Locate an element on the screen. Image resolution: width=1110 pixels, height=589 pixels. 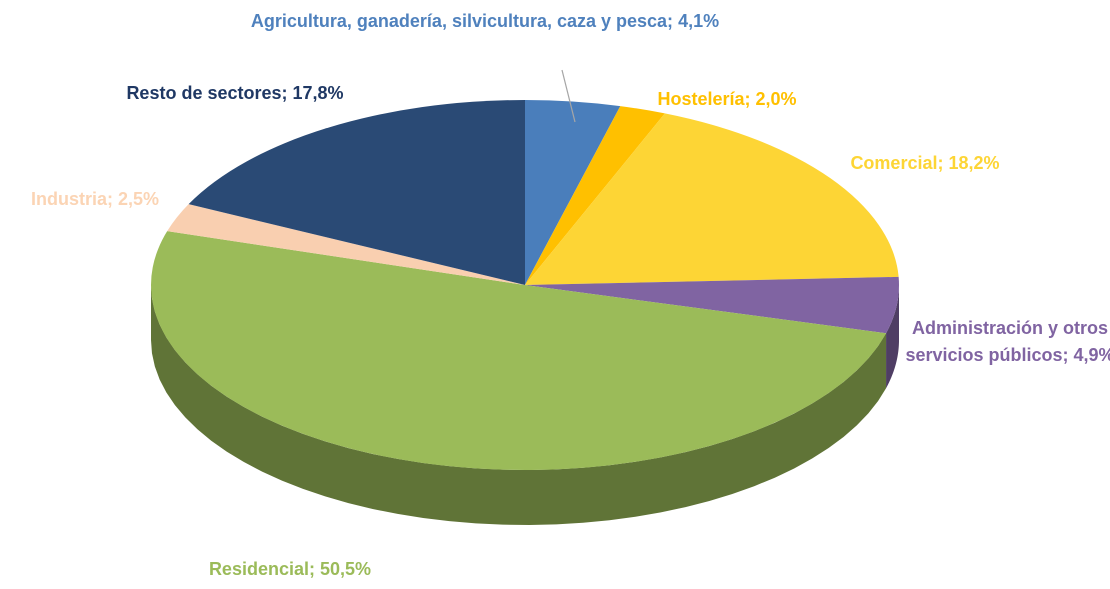
data-label: Resto de sectores; 17,8% is located at coordinates (235, 93).